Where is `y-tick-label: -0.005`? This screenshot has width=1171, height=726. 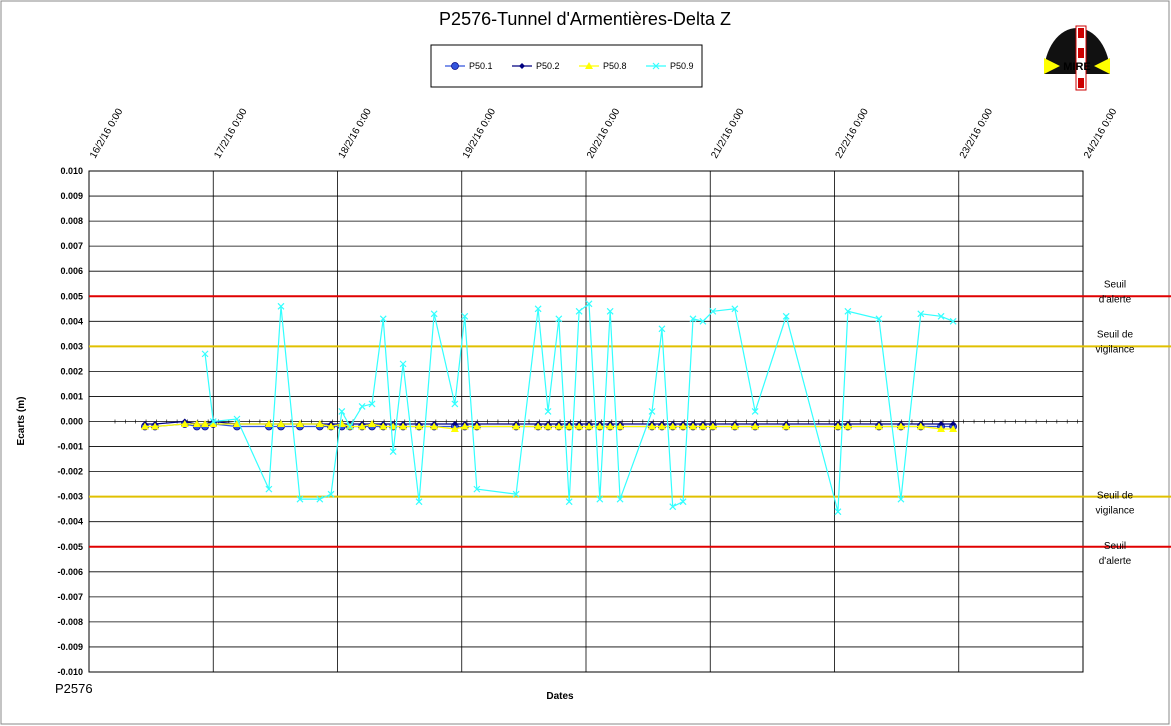
y-tick-label: -0.005 is located at coordinates (70, 547).